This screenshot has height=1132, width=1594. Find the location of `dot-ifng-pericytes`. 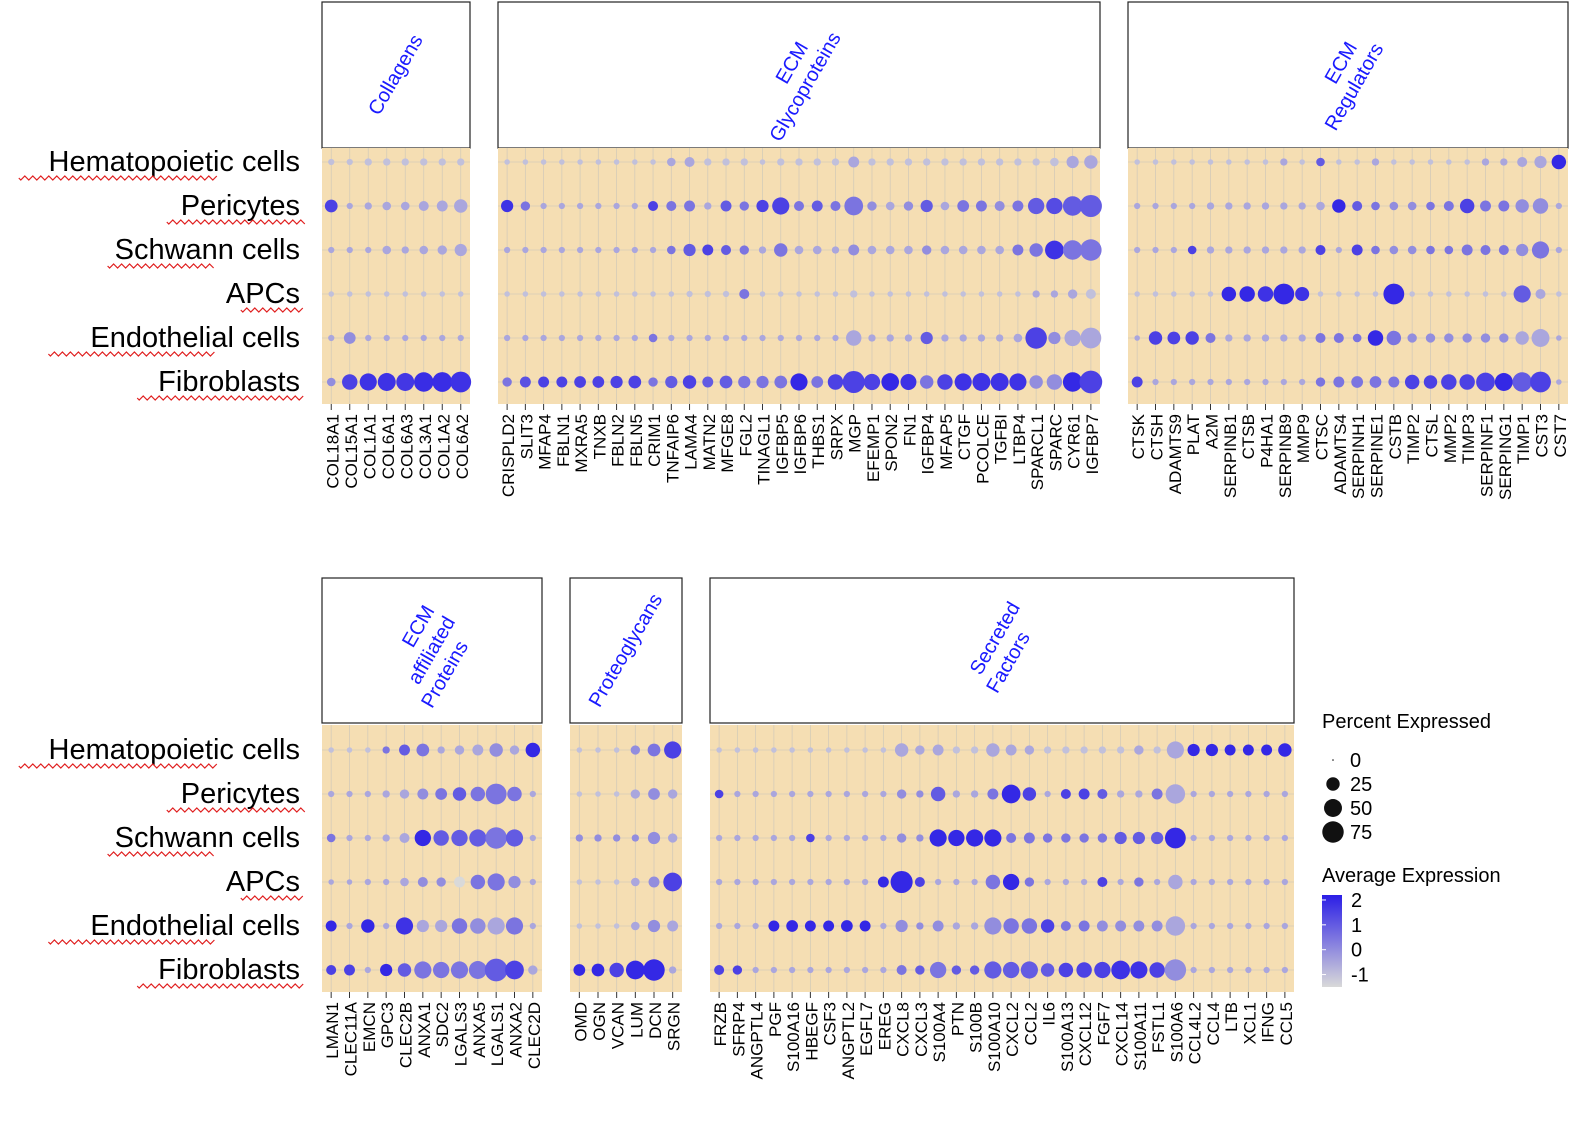

dot-ifng-pericytes is located at coordinates (1266, 794).